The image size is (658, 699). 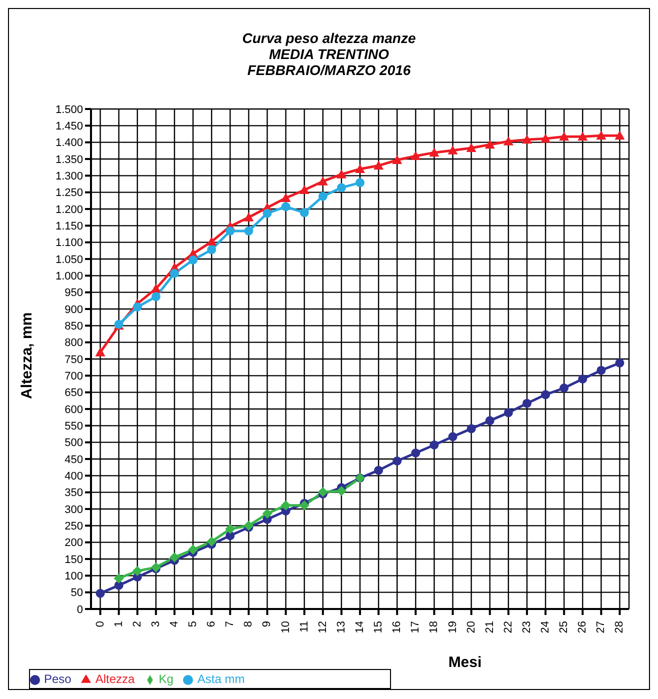 What do you see at coordinates (73, 426) in the screenshot?
I see `y-tick-label: 550` at bounding box center [73, 426].